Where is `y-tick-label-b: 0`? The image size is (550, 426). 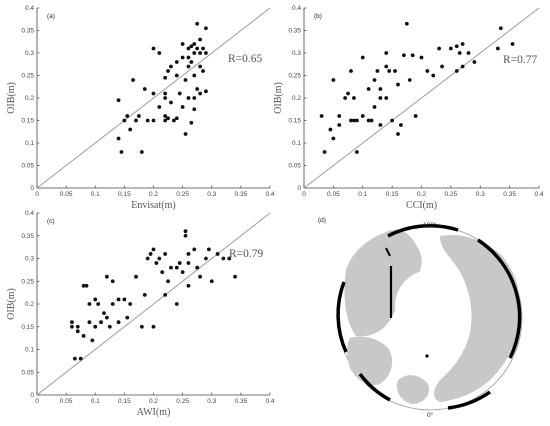 y-tick-label-b: 0 is located at coordinates (299, 188).